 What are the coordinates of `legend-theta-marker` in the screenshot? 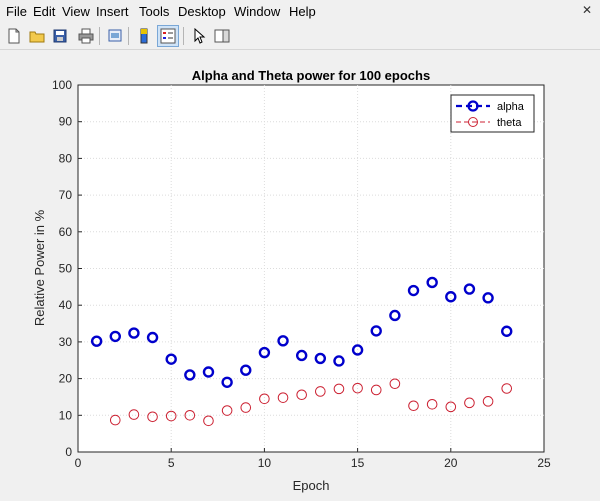 It's located at (473, 122).